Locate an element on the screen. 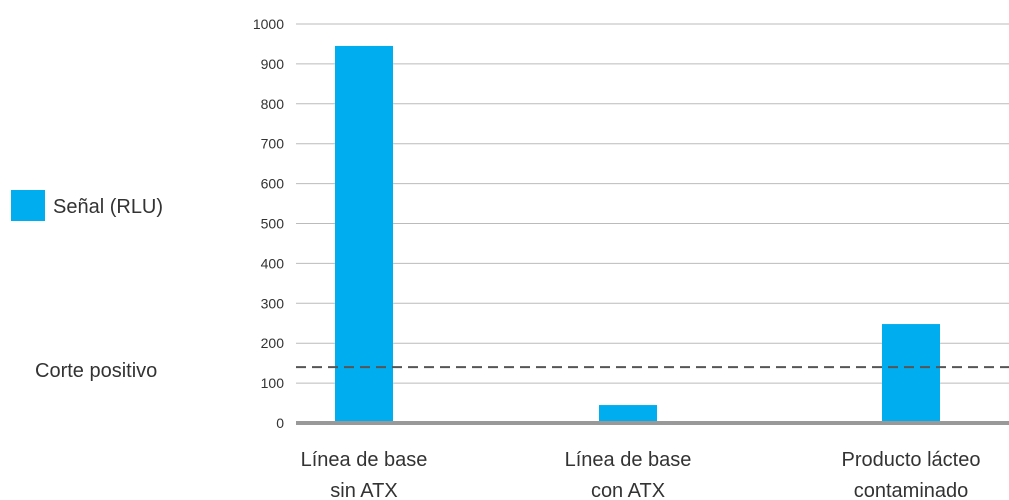 Image resolution: width=1009 pixels, height=500 pixels. y-tick-label: 200 is located at coordinates (273, 343).